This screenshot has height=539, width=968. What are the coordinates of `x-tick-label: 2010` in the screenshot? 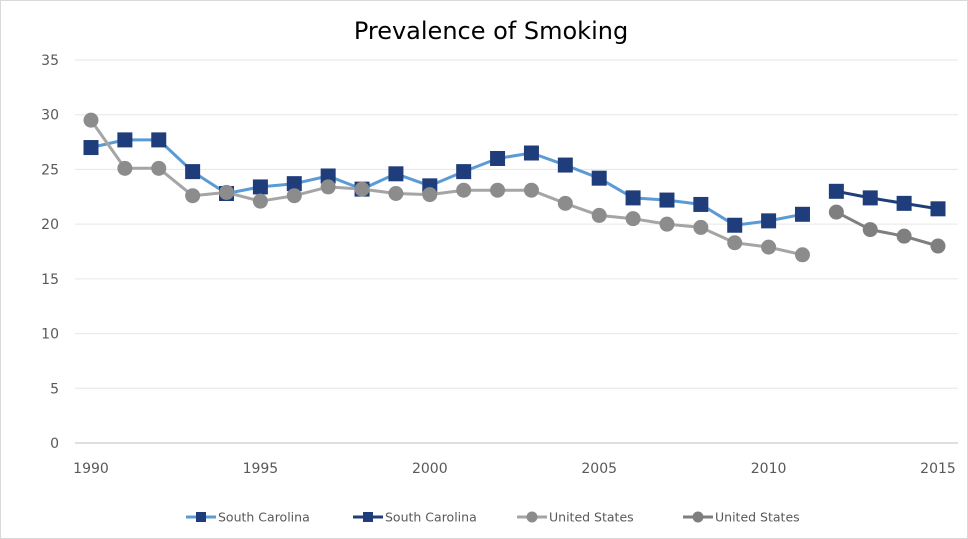 It's located at (769, 469).